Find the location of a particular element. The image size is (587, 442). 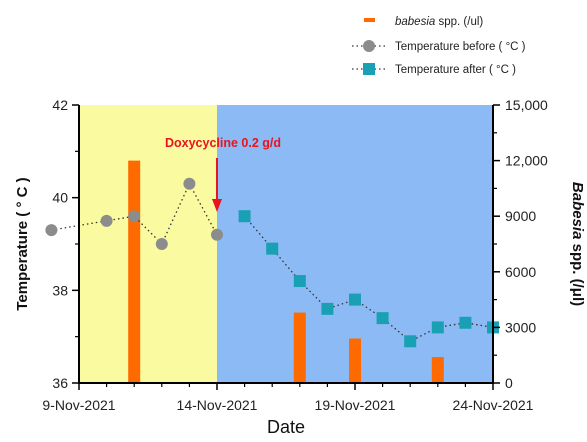

annotation-label: Doxycycline 0.2 g/d is located at coordinates (223, 143).